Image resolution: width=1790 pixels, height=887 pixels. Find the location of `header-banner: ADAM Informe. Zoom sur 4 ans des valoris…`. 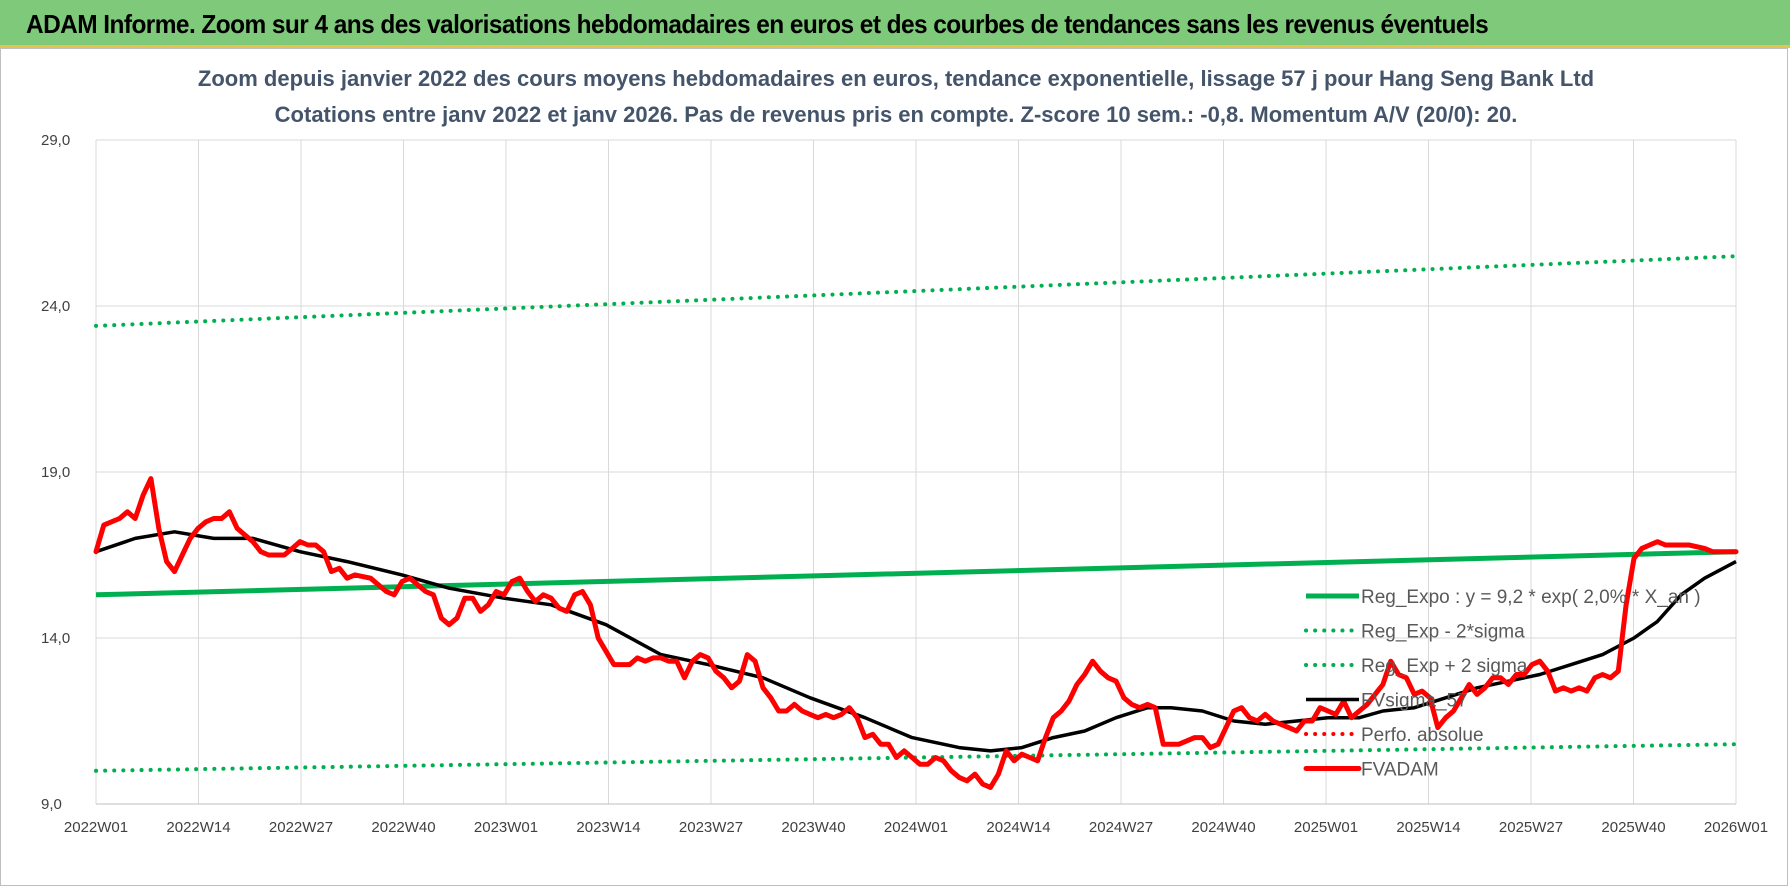

header-banner: ADAM Informe. Zoom sur 4 ans des valoris… is located at coordinates (895, 24).